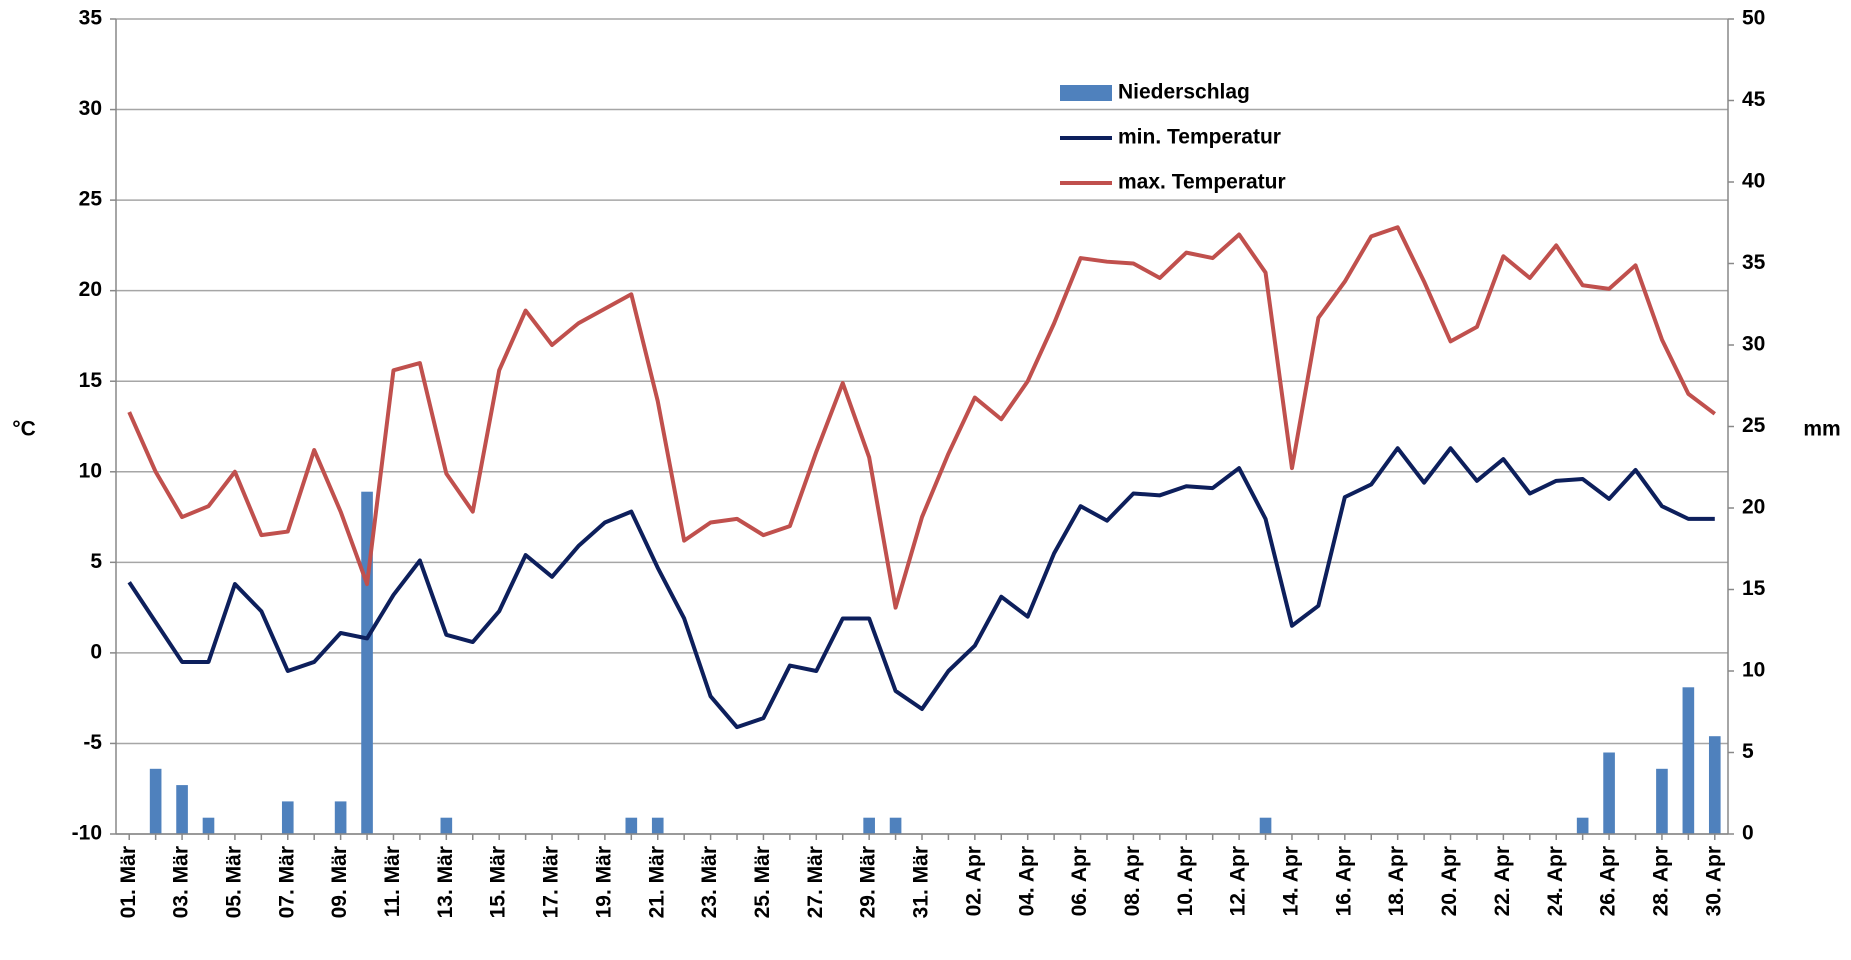 Image resolution: width=1851 pixels, height=960 pixels. I want to click on x-tick-label: 12. Apr, so click(1238, 881).